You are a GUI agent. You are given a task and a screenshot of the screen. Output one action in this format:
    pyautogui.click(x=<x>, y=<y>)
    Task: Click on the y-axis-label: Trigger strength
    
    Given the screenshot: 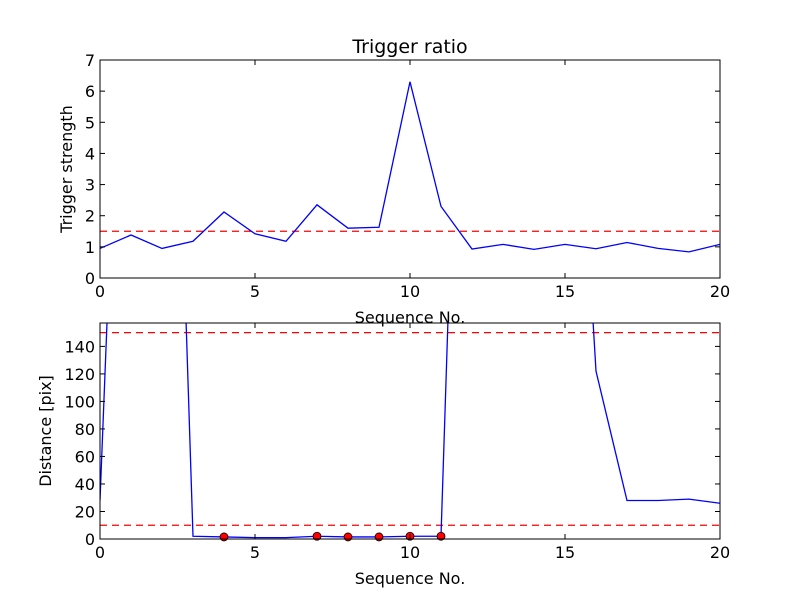 What is the action you would take?
    pyautogui.click(x=66, y=169)
    